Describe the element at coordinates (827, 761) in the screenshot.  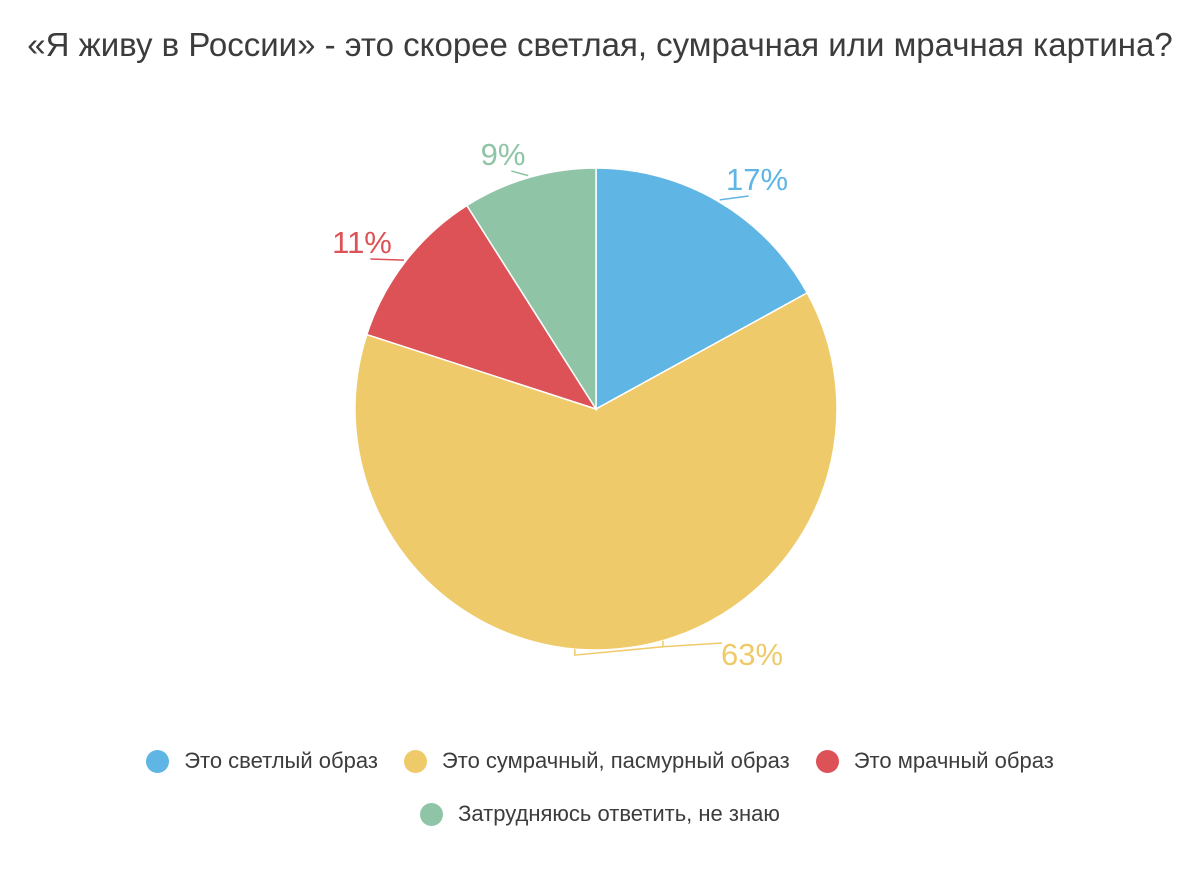
I see `legend-dot-dark` at that location.